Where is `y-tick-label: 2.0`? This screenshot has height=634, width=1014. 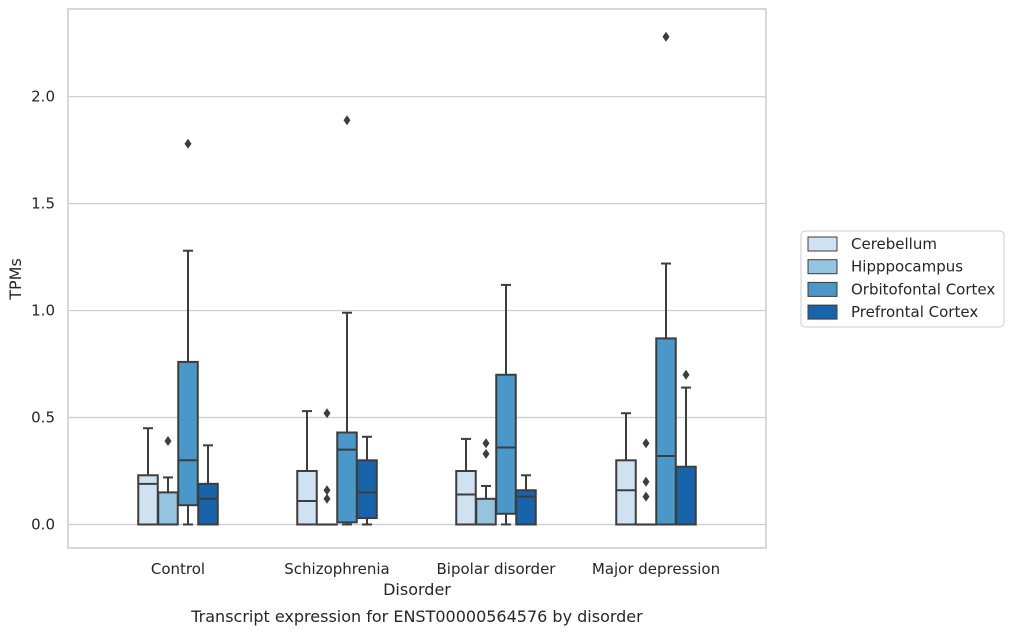 y-tick-label: 2.0 is located at coordinates (43, 97).